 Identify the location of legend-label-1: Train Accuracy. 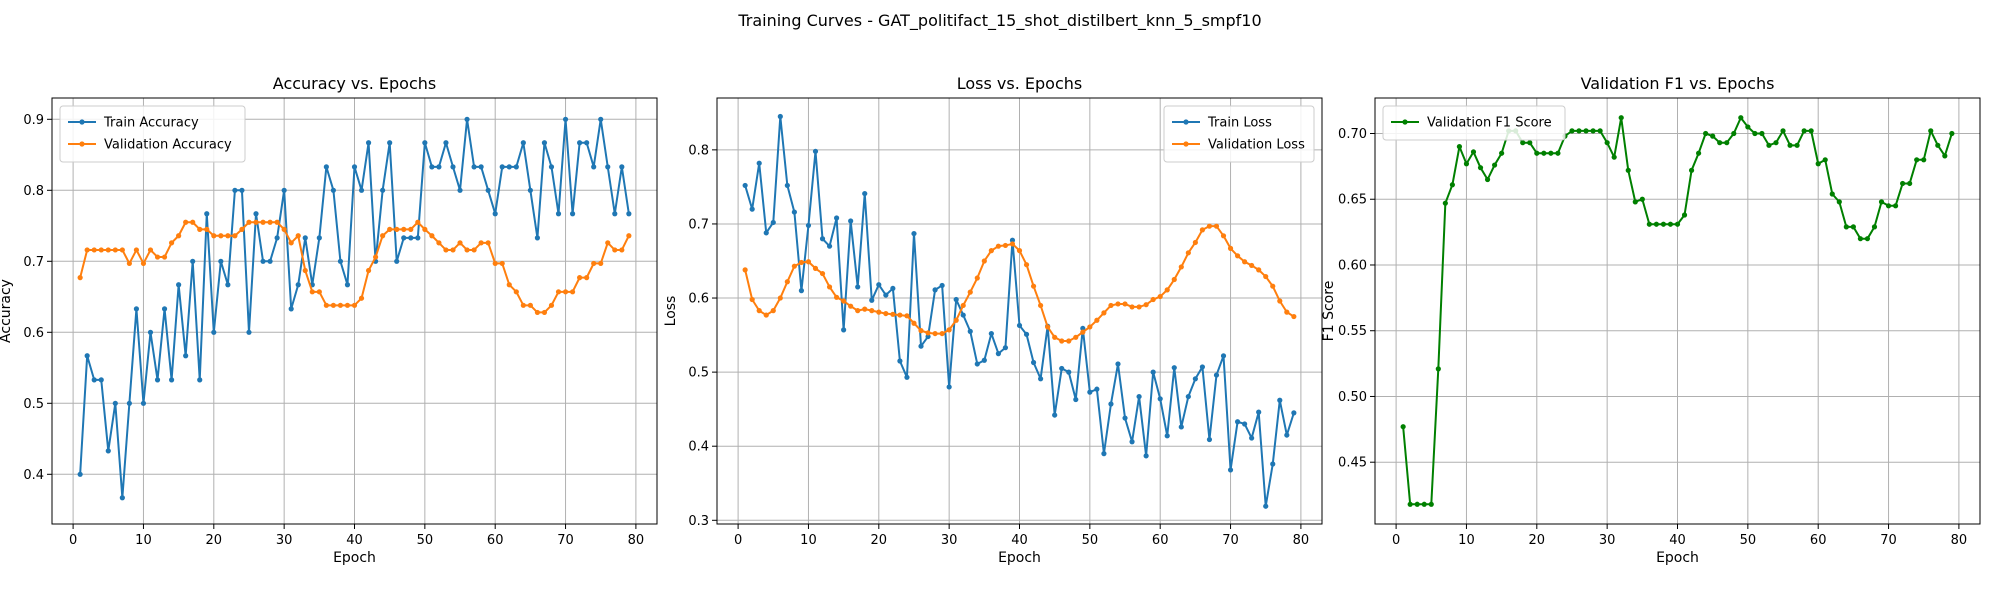
(151, 123).